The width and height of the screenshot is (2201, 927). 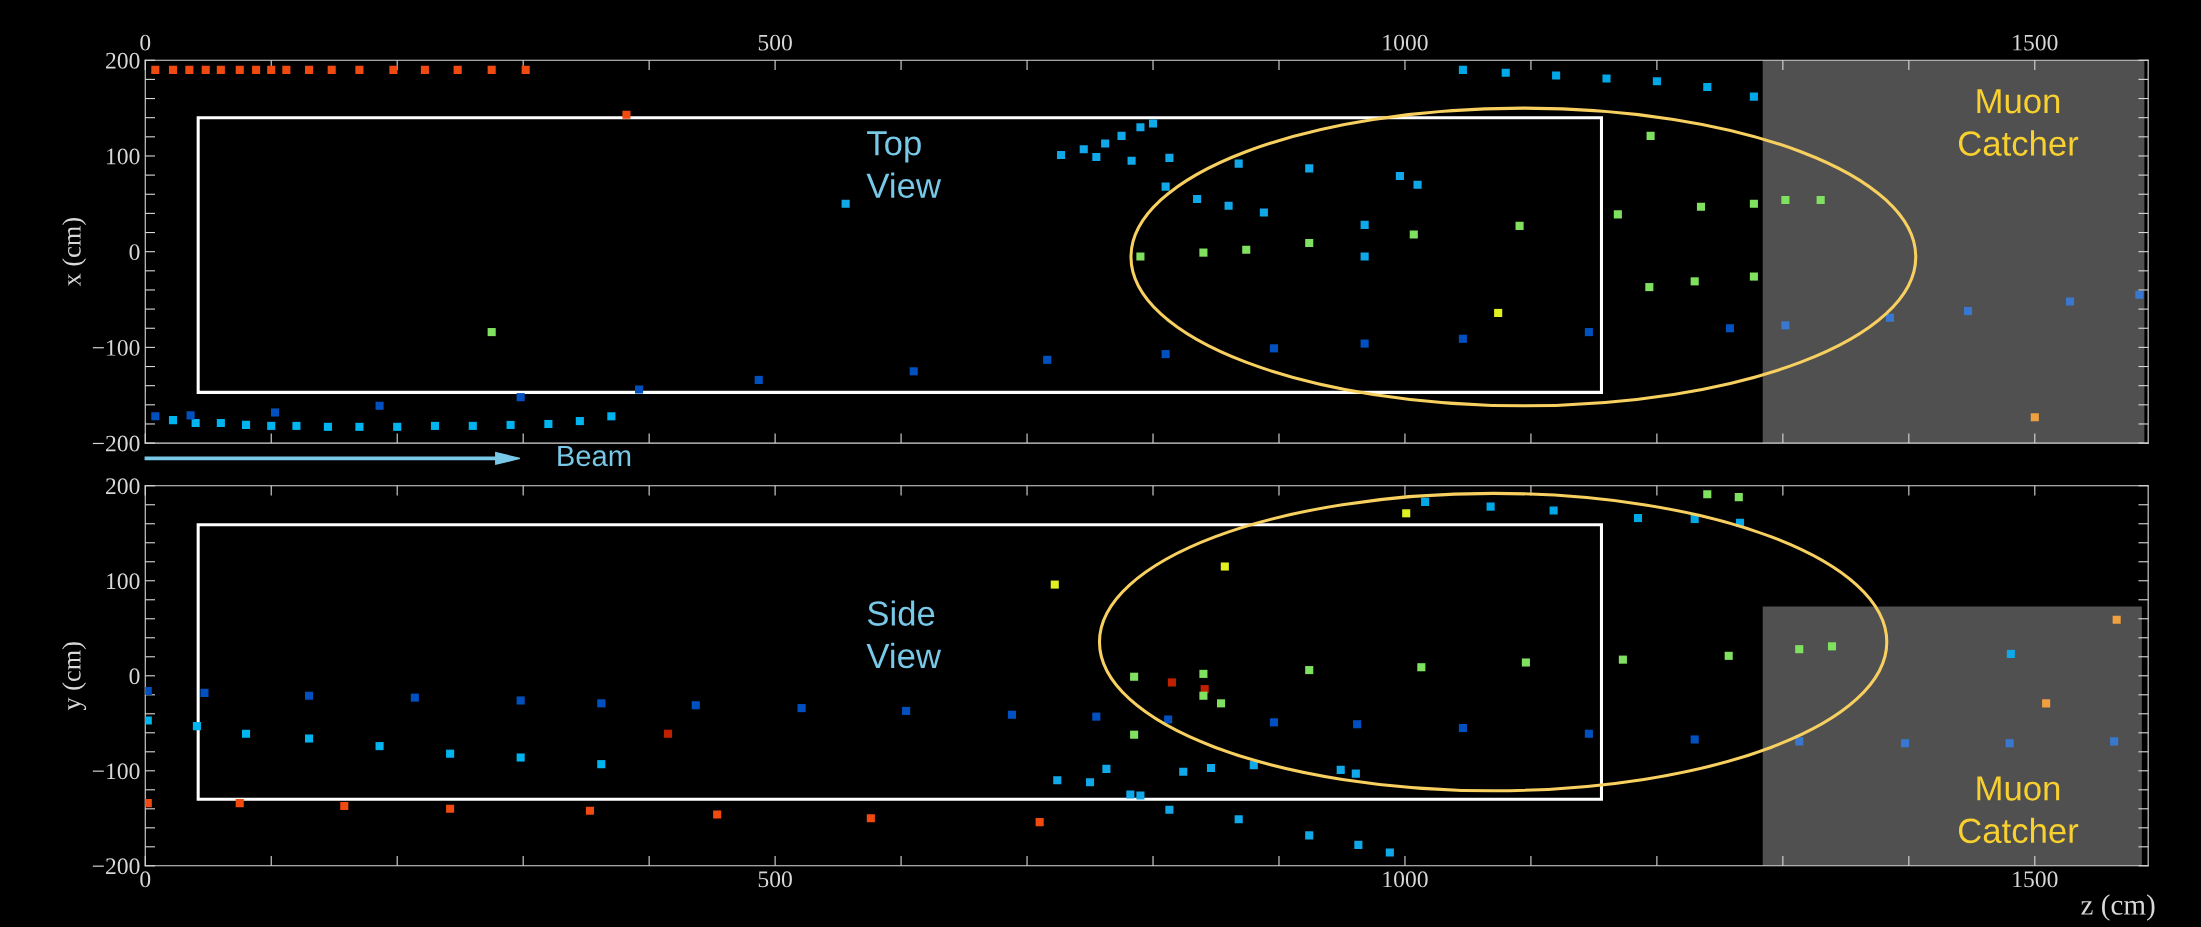 I want to click on x-axis-title: z (cm), so click(x=2118, y=907).